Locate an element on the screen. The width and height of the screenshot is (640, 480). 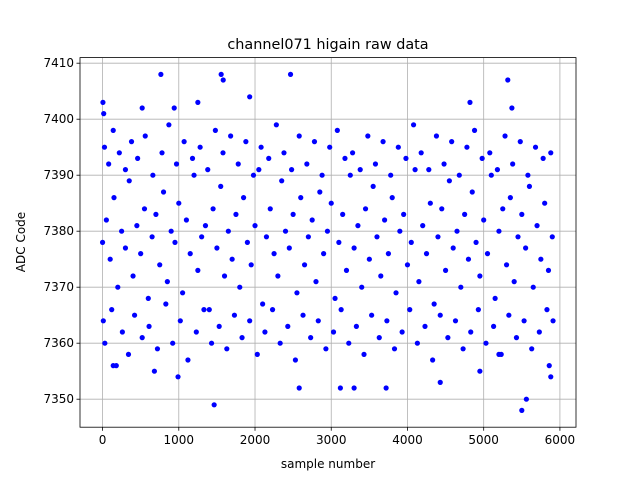
y-axis-label: ADC Code is located at coordinates (21, 242).